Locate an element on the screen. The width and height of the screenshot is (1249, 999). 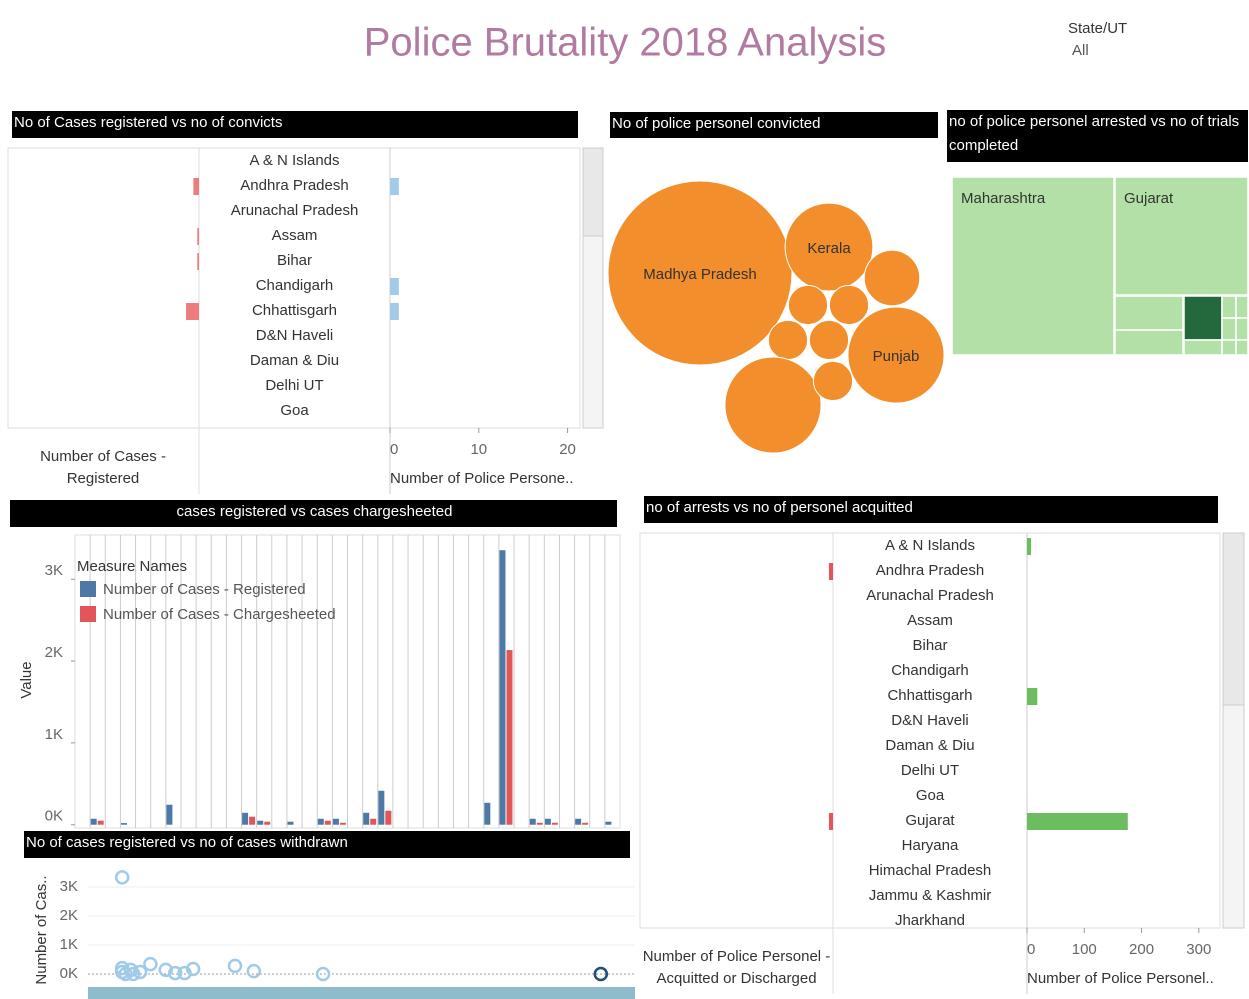
x-tick-label: 20 is located at coordinates (567, 449).